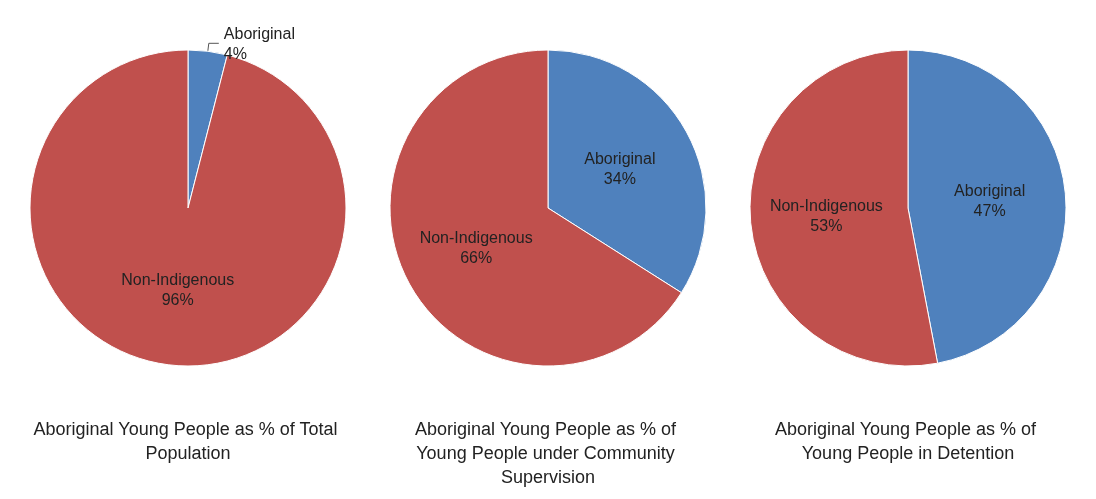 This screenshot has height=499, width=1096. What do you see at coordinates (989, 210) in the screenshot?
I see `data-label: 47%` at bounding box center [989, 210].